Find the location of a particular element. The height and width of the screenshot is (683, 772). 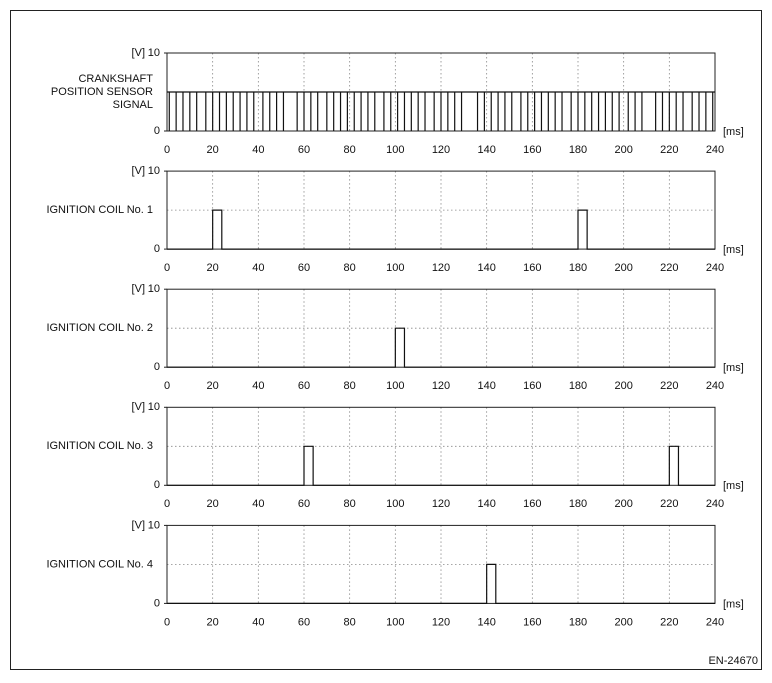

signal-label: IGNITION COIL No. 1 is located at coordinates (99, 210).